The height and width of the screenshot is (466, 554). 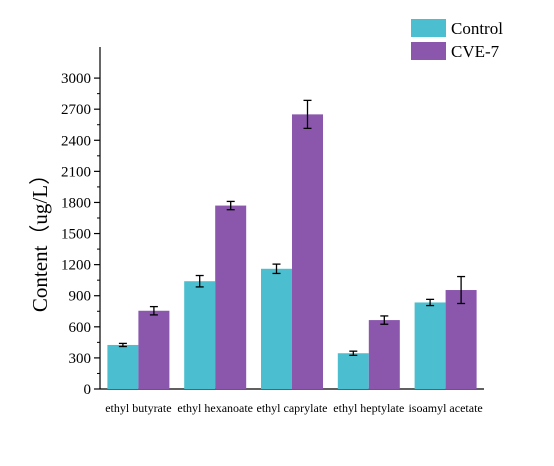 What do you see at coordinates (76, 172) in the screenshot?
I see `y-tick-label: 2100` at bounding box center [76, 172].